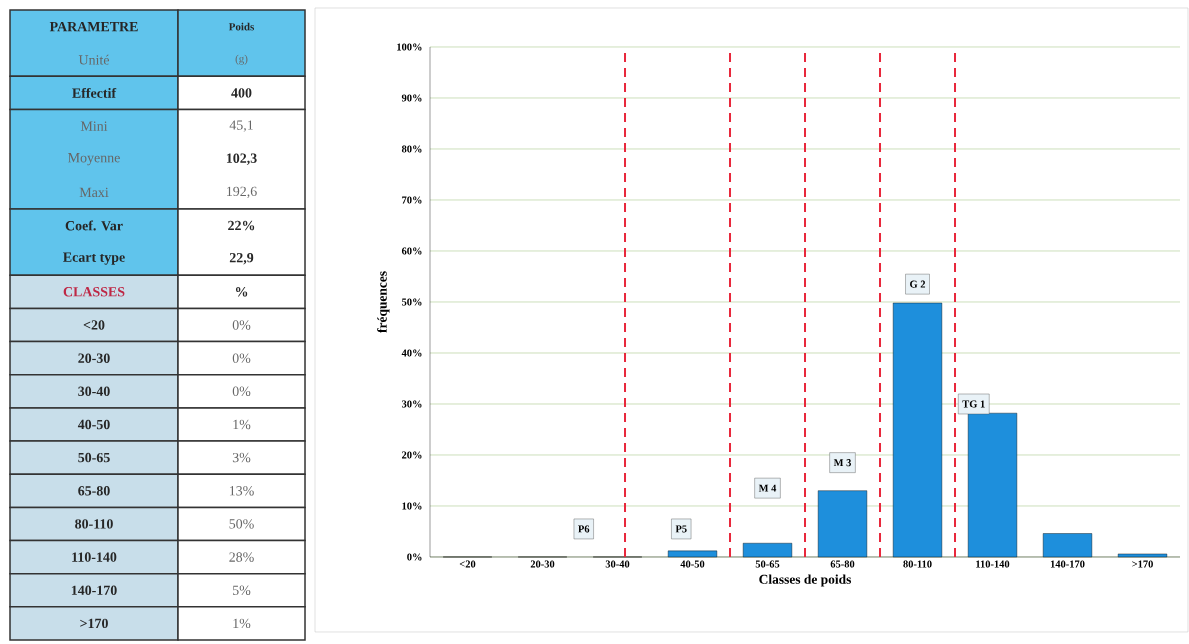 This screenshot has height=644, width=1189. Describe the element at coordinates (467, 564) in the screenshot. I see `x-tick-label: <20` at that location.